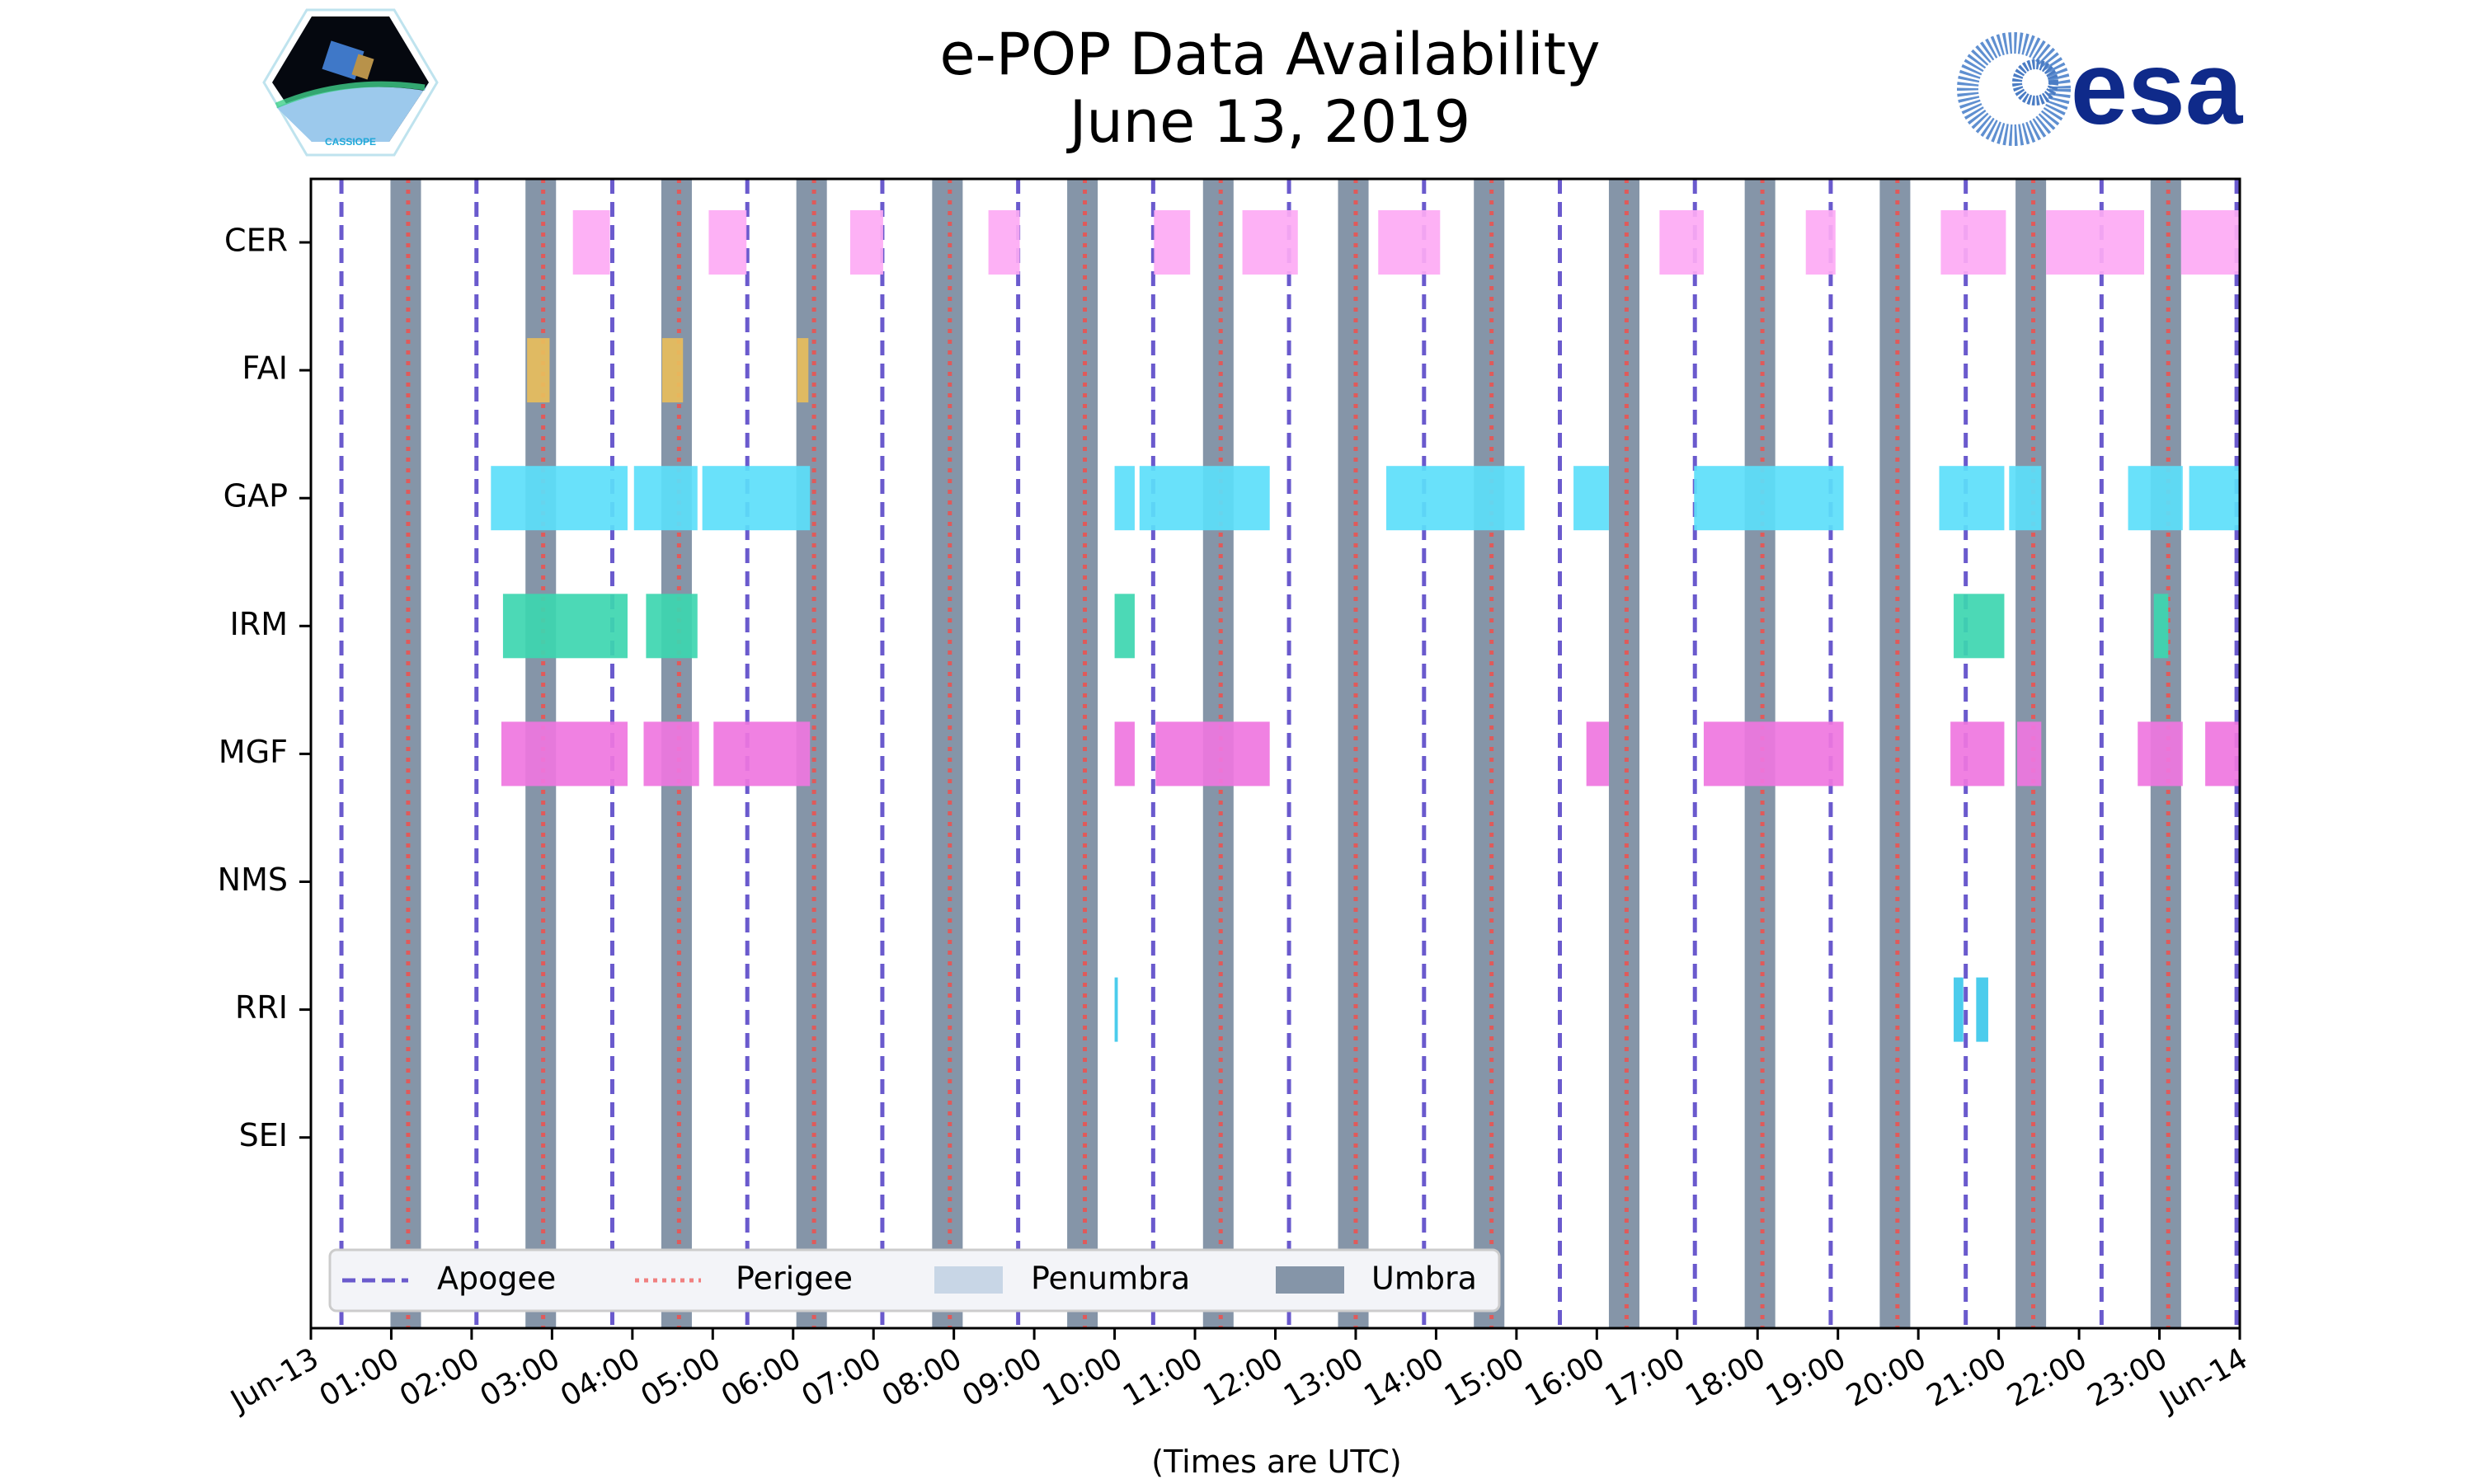  Describe the element at coordinates (259, 624) in the screenshot. I see `y-tick-label-irm: IRM` at that location.